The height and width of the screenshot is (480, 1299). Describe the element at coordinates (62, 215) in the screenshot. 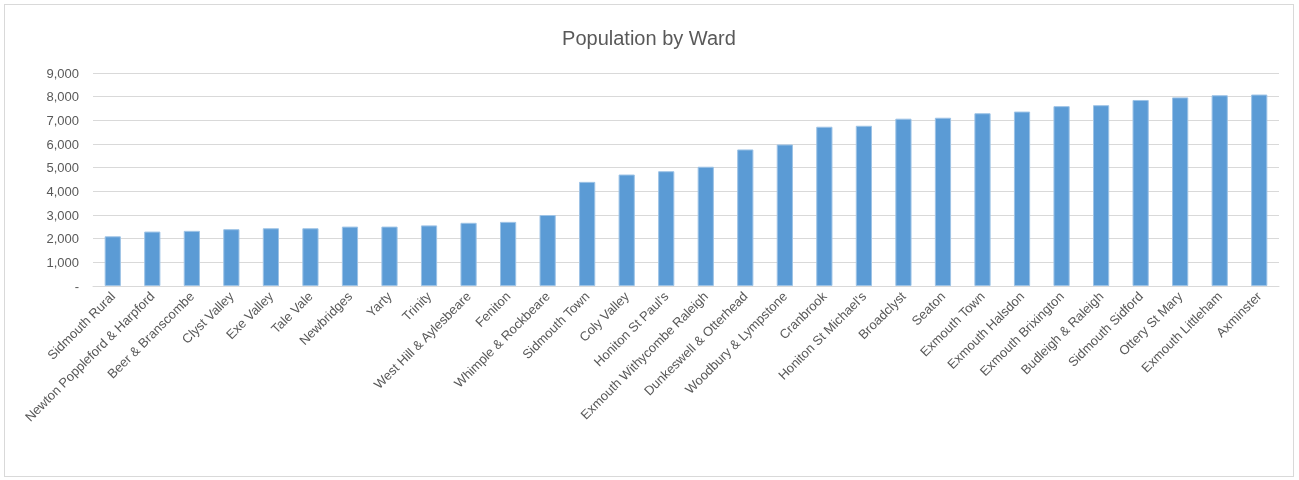

I see `y-tick-label: 3,000` at that location.